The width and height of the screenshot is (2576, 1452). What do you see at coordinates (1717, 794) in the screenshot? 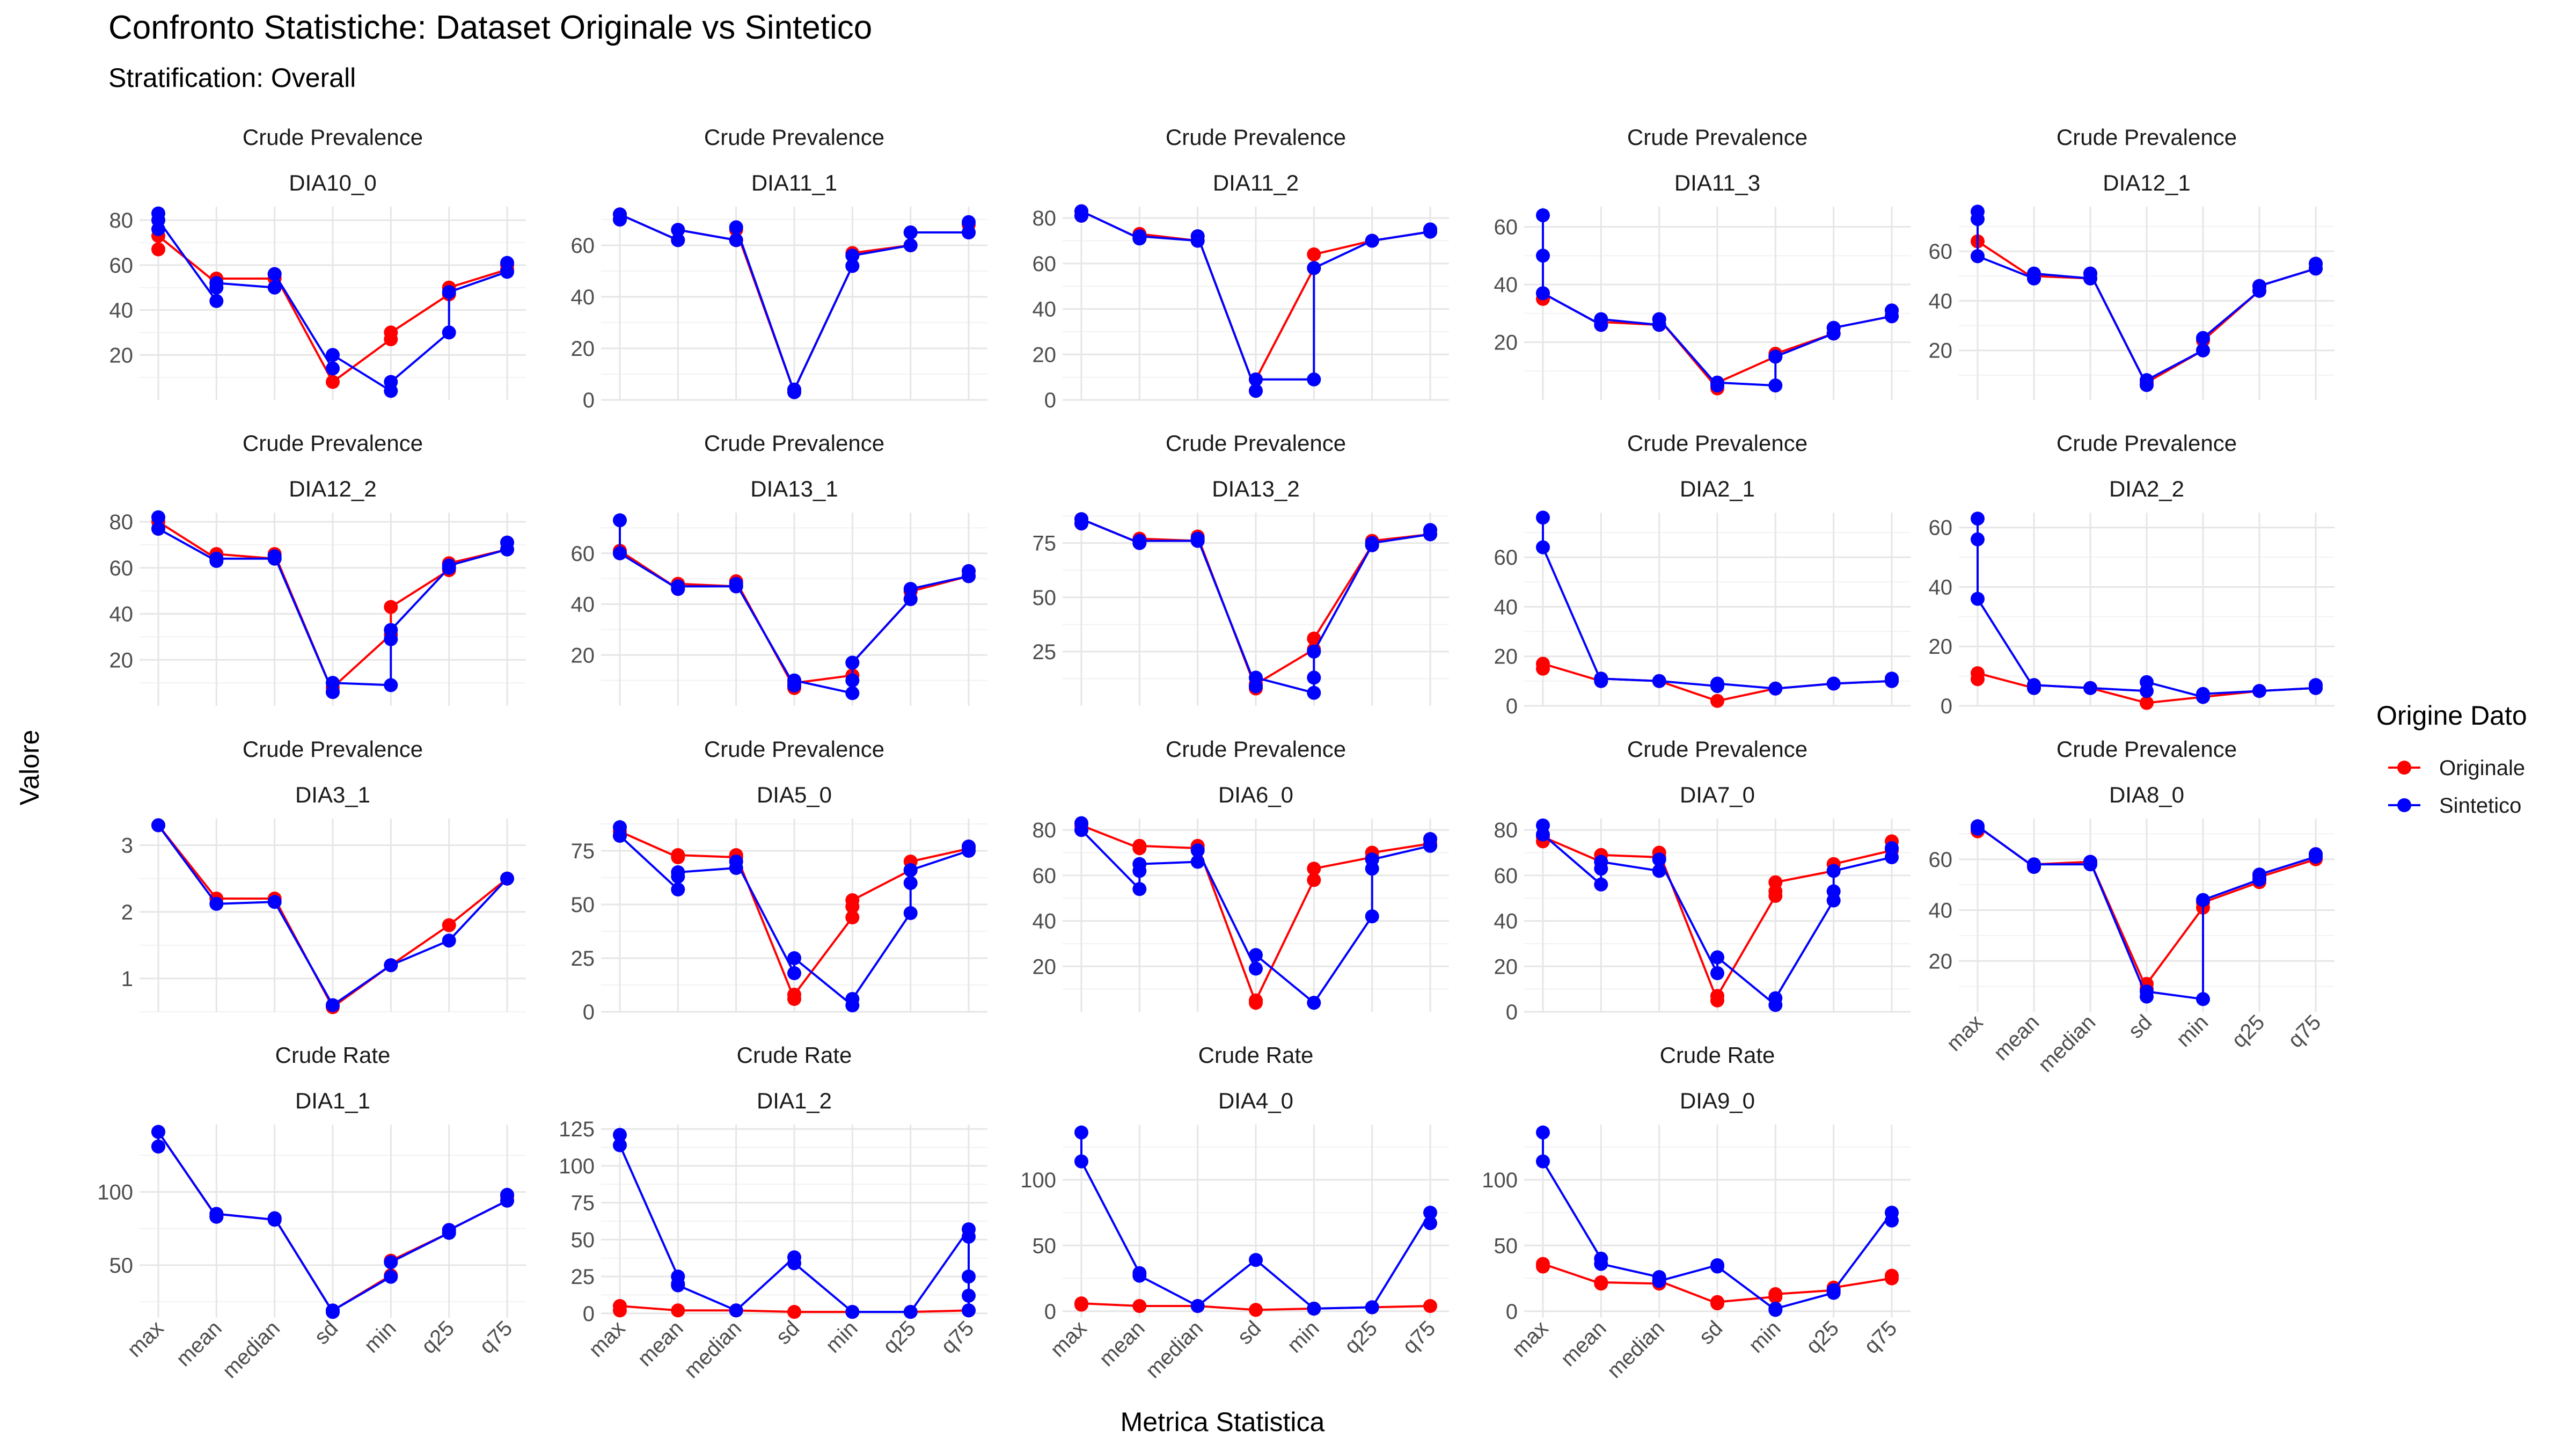
I see `facet-strip-variable: DIA7_0` at bounding box center [1717, 794].